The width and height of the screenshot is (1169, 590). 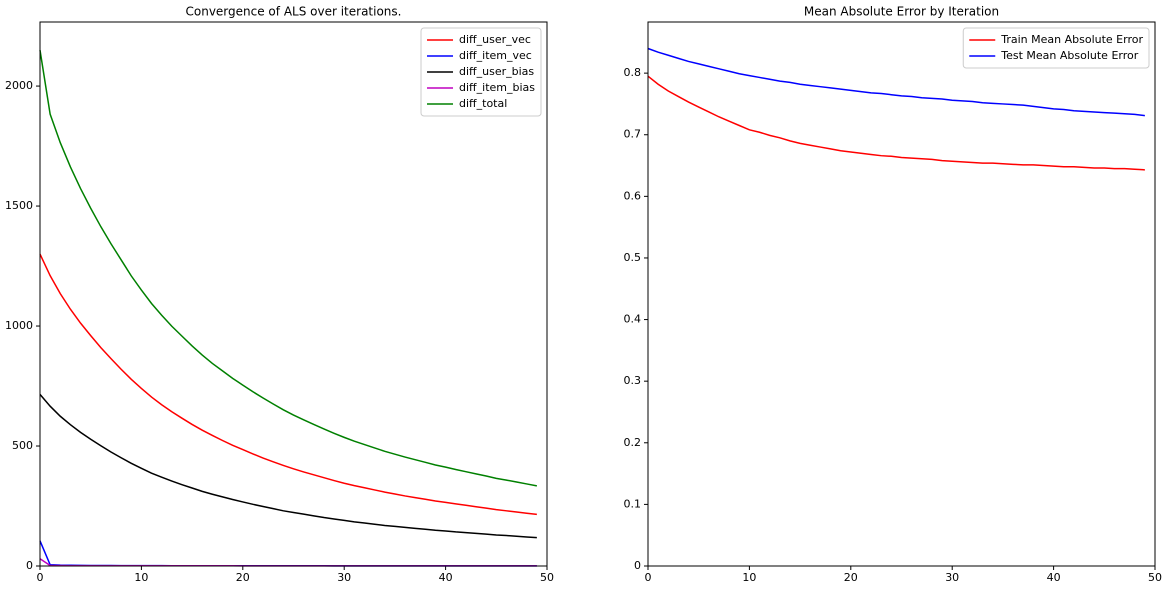 I want to click on y-tick-label: 0.1, so click(x=633, y=503).